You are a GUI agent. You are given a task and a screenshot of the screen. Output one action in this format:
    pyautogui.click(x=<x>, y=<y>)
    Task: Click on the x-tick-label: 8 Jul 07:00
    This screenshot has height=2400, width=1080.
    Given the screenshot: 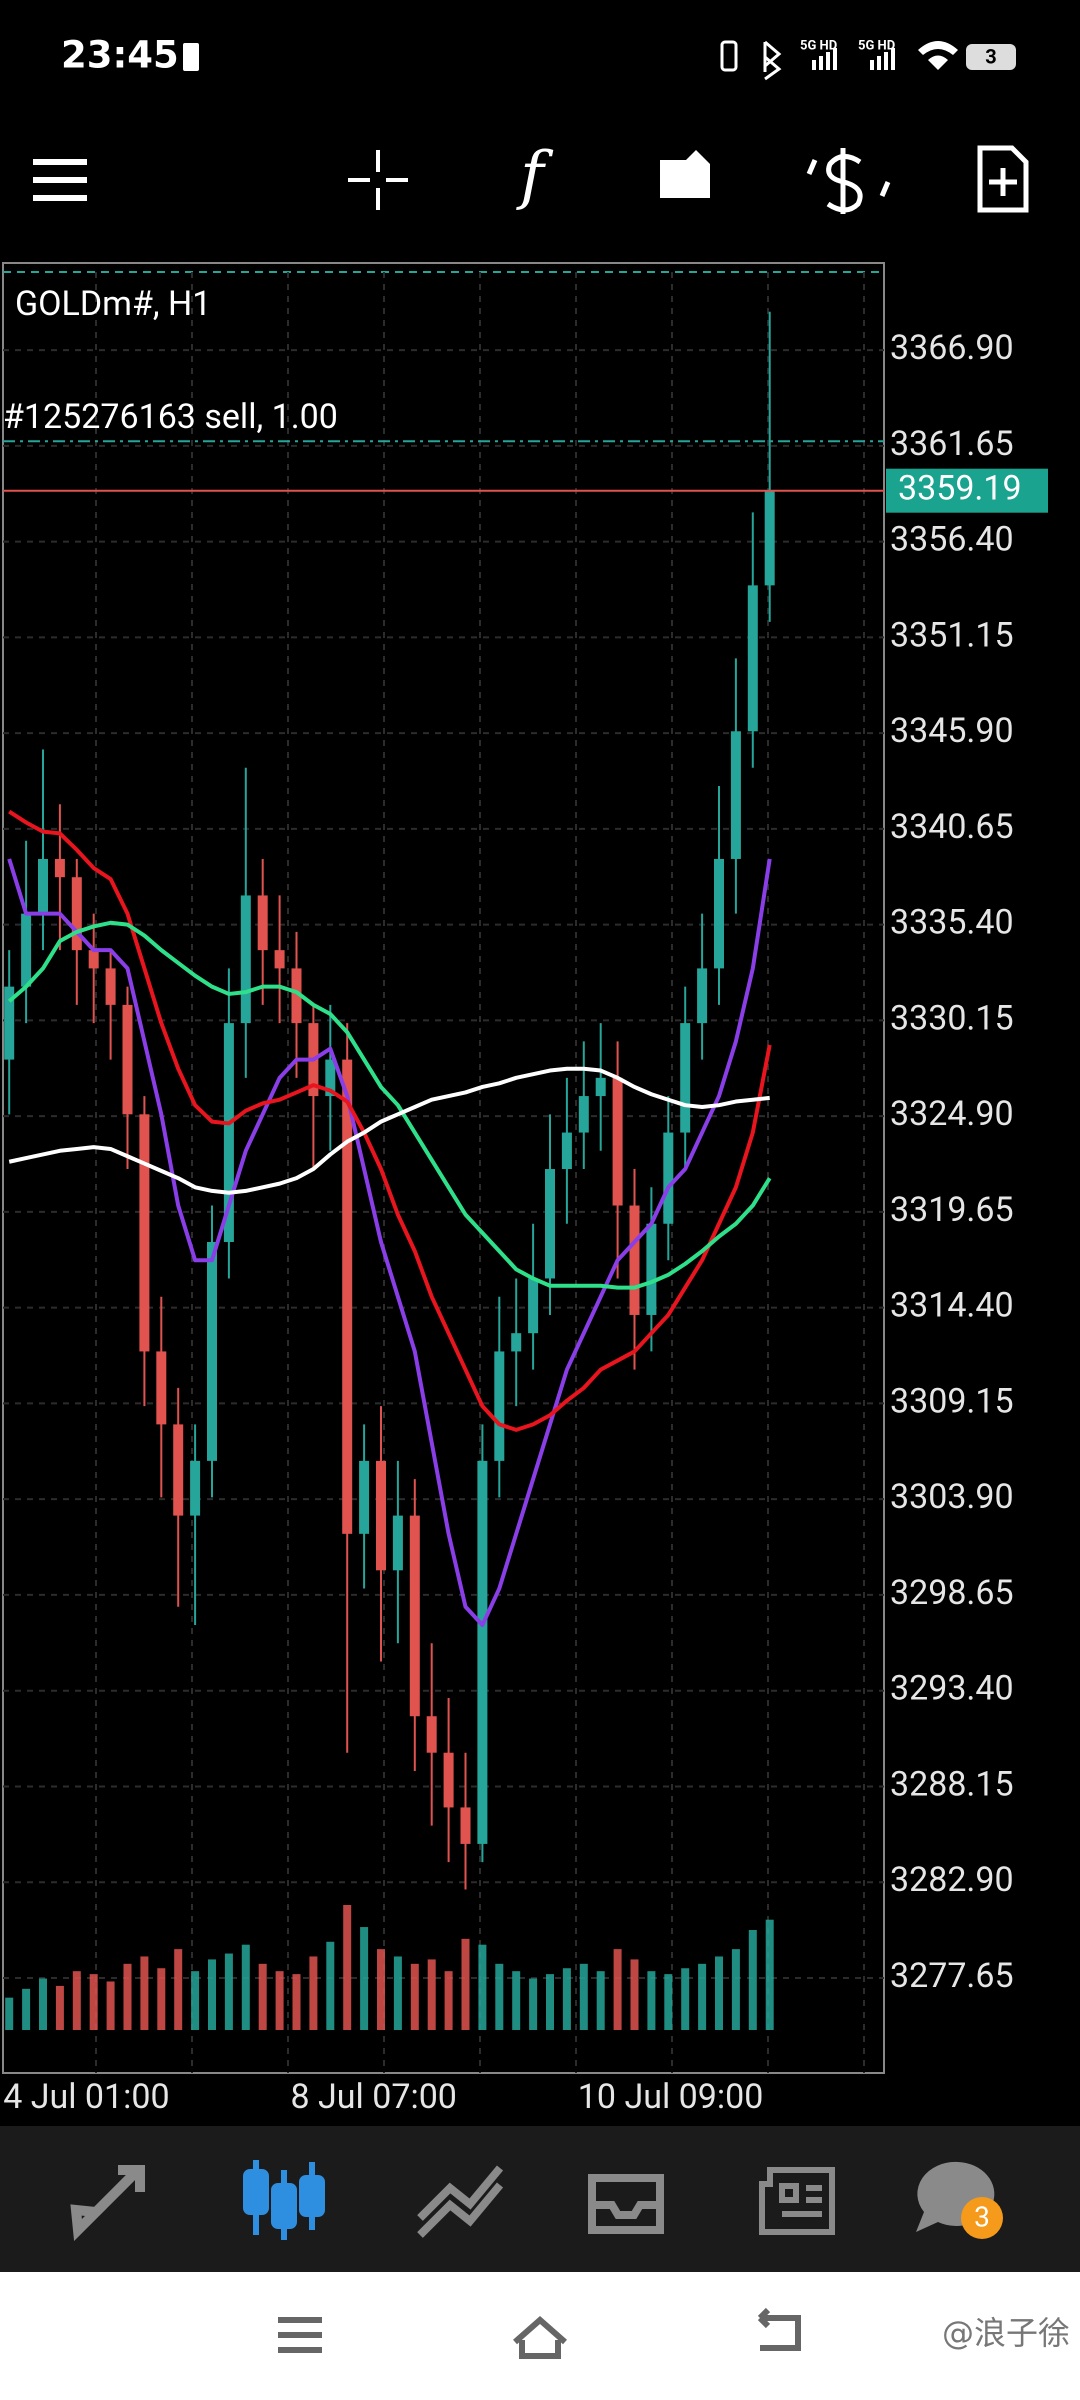 What is the action you would take?
    pyautogui.click(x=374, y=2097)
    